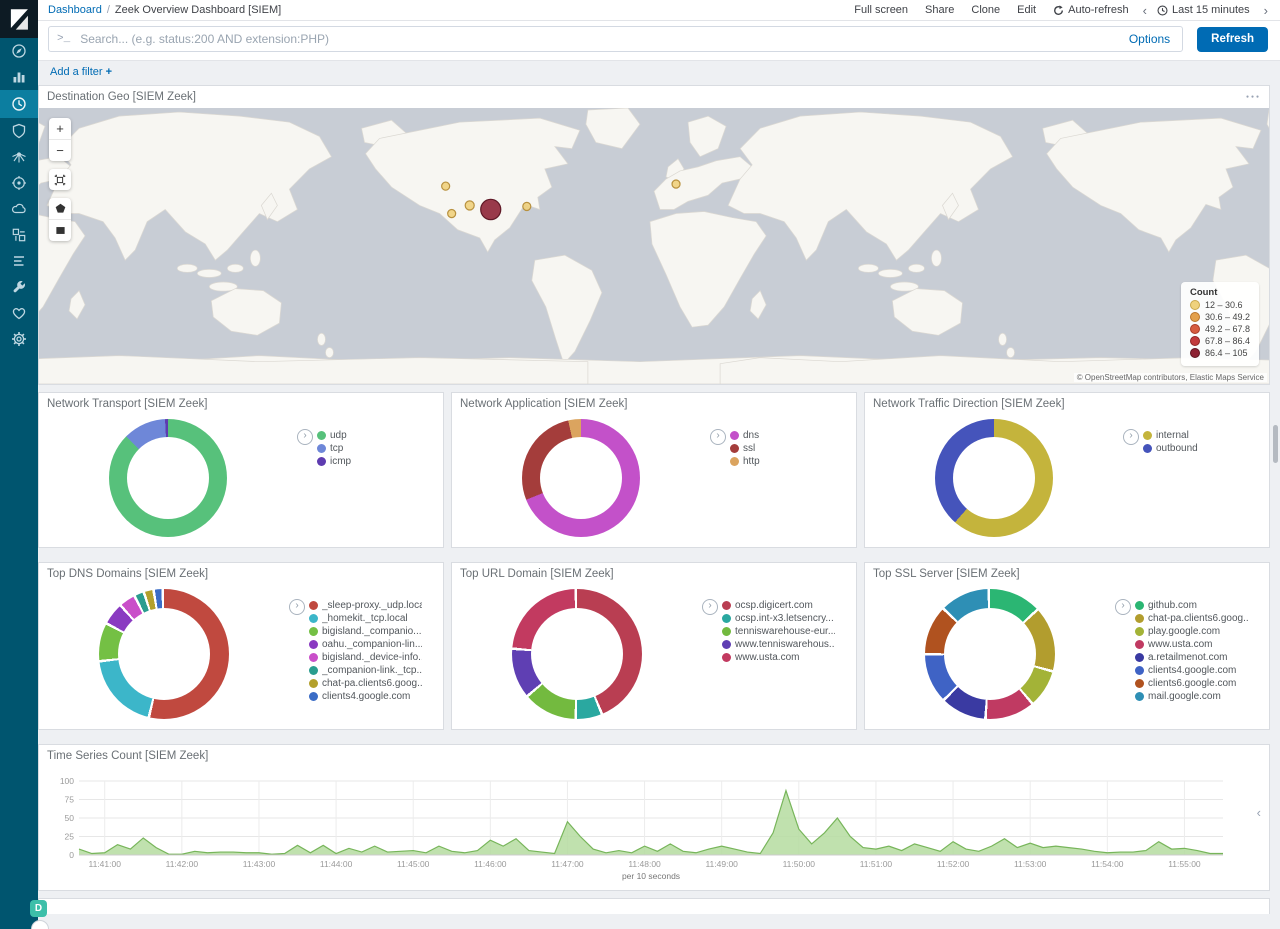  Describe the element at coordinates (1149, 39) in the screenshot. I see `options-link: Options` at that location.